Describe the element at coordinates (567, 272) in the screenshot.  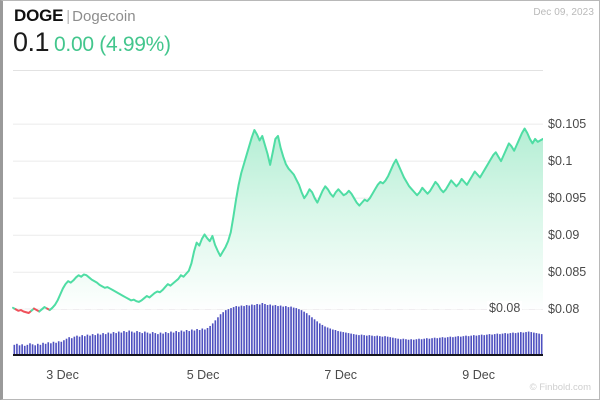
I see `y-axis-label: $0.085` at that location.